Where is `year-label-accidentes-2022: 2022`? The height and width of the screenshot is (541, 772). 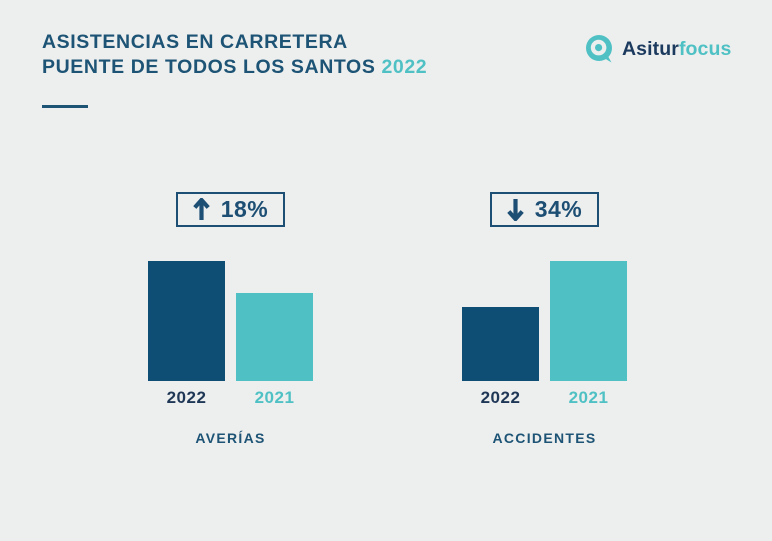 year-label-accidentes-2022: 2022 is located at coordinates (500, 397).